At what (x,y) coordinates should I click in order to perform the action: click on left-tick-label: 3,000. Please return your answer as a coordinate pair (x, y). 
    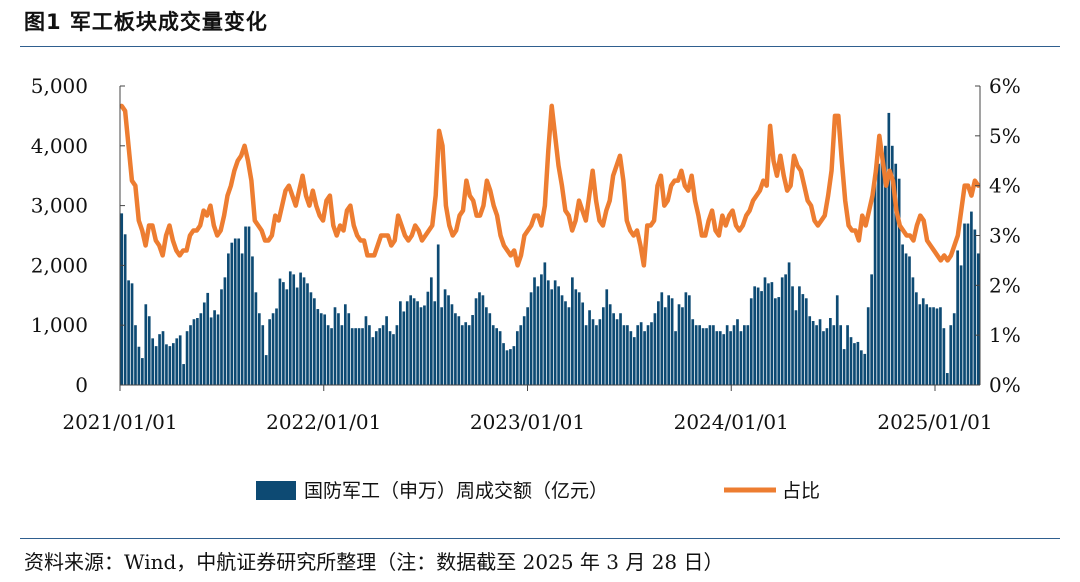
    Looking at the image, I should click on (59, 206).